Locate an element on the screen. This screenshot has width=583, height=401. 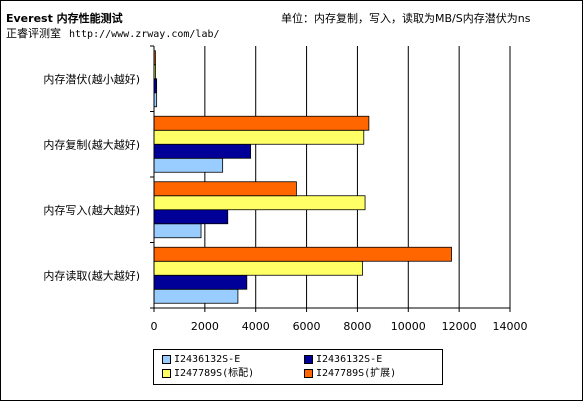
x-tick-label: 6000 is located at coordinates (307, 326).